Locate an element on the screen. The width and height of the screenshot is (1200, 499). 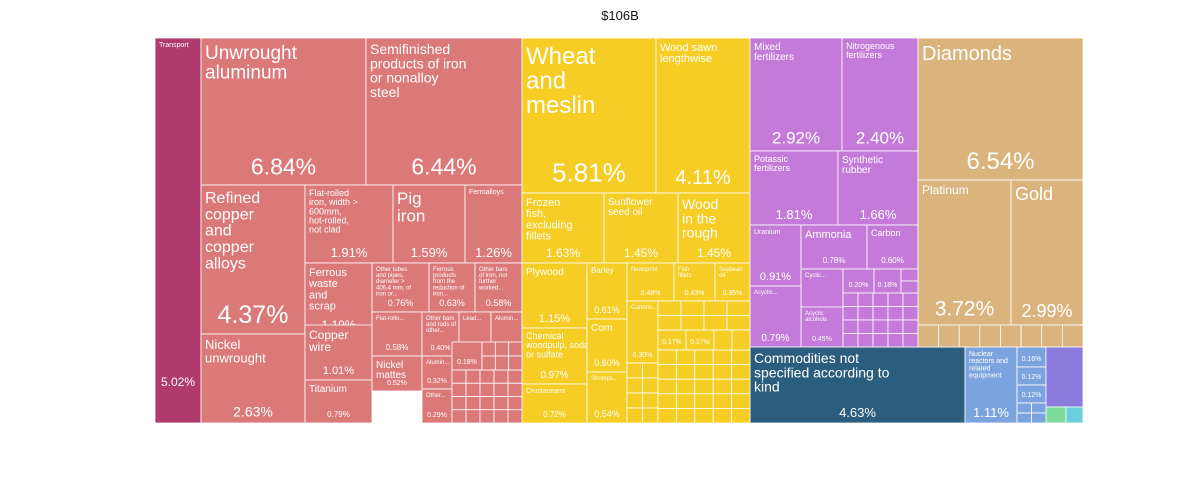
tile-name-label: Wood sawn lengthwise is located at coordinates (688, 53).